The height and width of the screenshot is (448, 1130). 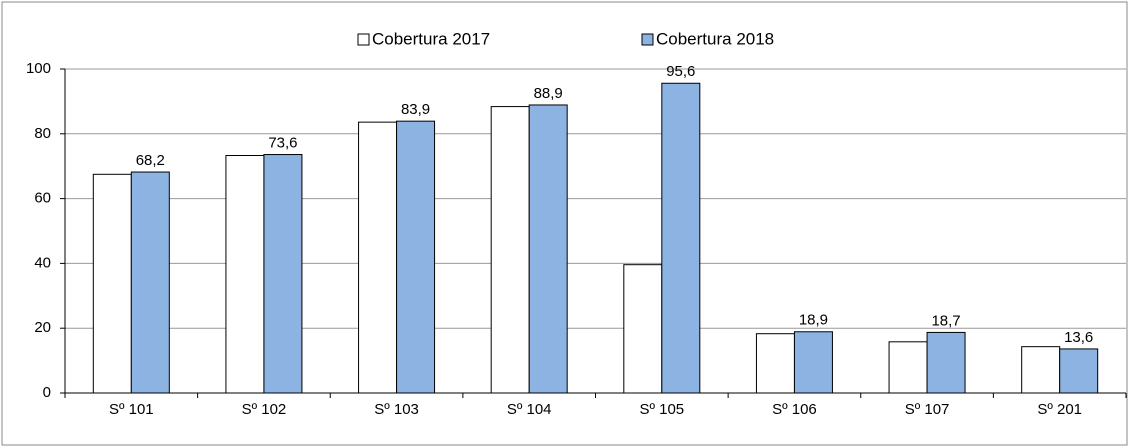 What do you see at coordinates (131, 409) in the screenshot?
I see `x-tick-label: Sº 101` at bounding box center [131, 409].